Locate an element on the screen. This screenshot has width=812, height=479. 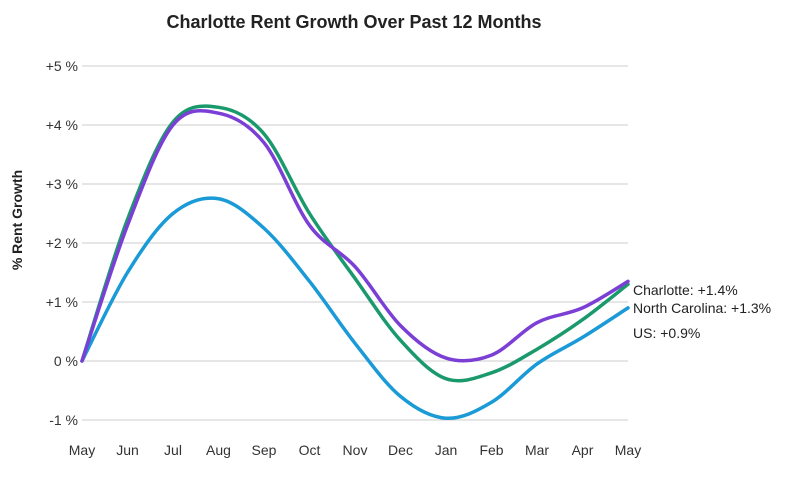
y-tick-label: +1 % is located at coordinates (62, 302).